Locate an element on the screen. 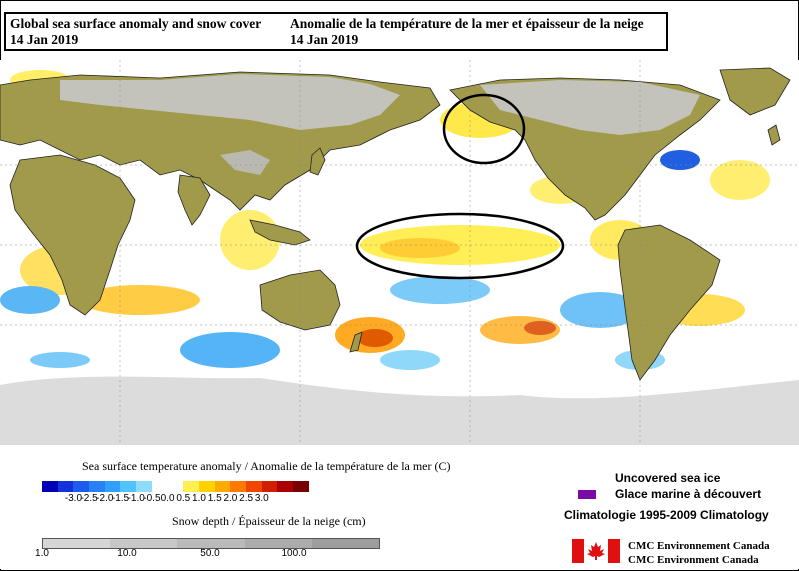 The height and width of the screenshot is (571, 799). snow-tick-label: 50.0 is located at coordinates (210, 553).